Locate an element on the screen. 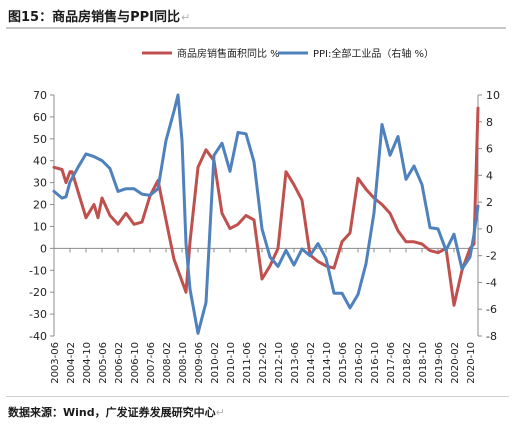  source-note: 数据来源：Wind，广发证券发展研究中心↵ is located at coordinates (116, 412).